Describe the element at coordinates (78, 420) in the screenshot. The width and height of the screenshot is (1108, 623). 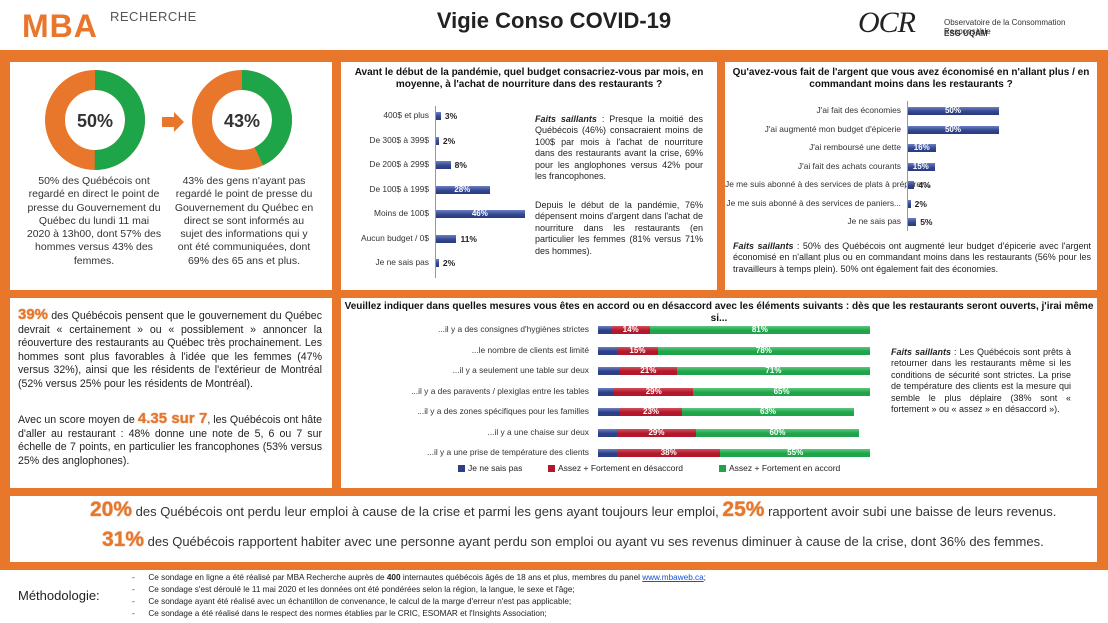
I see `score-text-a: Avec un score moyen de` at that location.